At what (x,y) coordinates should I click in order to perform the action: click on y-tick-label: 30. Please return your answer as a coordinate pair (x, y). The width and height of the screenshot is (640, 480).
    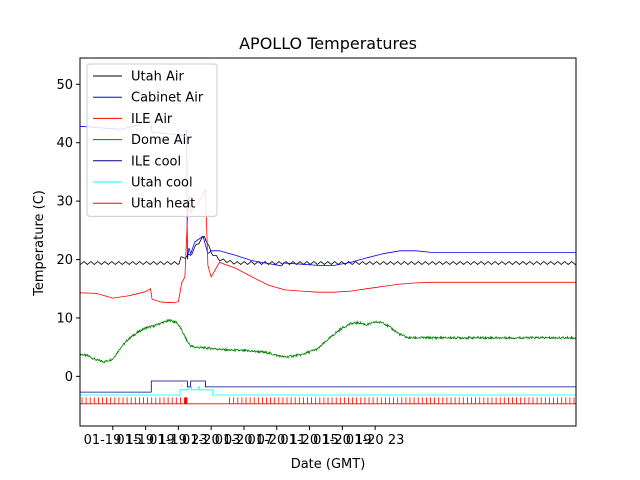
    Looking at the image, I should click on (64, 202).